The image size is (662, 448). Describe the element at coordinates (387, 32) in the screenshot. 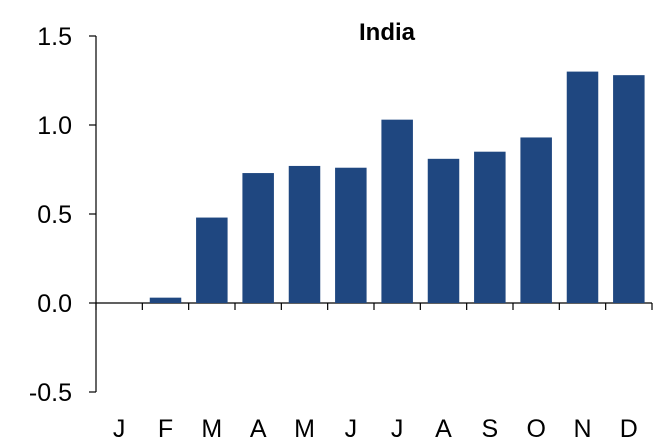

I see `chart-title: India` at that location.